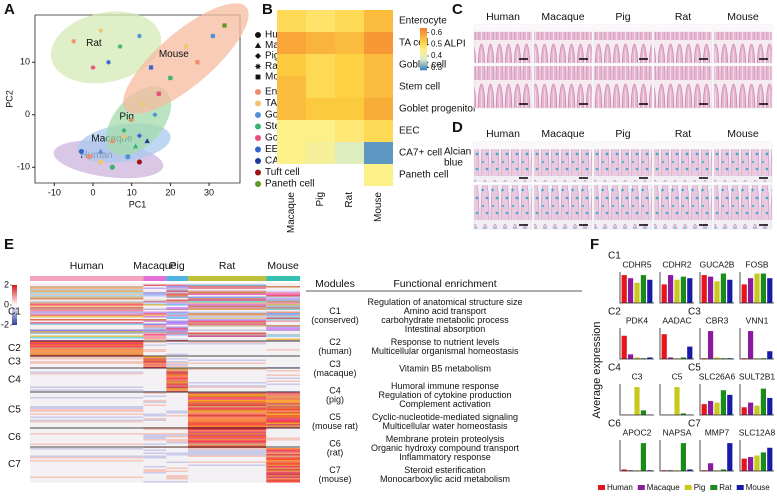 The image size is (777, 497). What do you see at coordinates (27, 114) in the screenshot?
I see `y-tick-label: 0` at bounding box center [27, 114].